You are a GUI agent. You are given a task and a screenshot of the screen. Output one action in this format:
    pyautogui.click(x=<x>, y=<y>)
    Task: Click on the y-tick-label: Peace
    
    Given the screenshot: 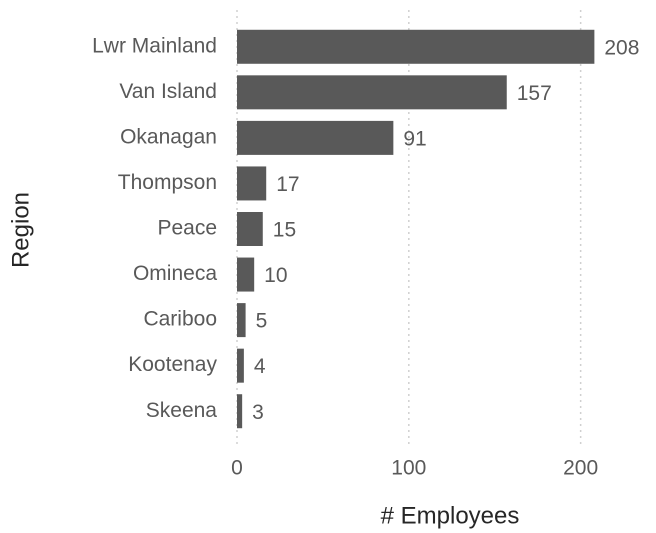 What is the action you would take?
    pyautogui.click(x=187, y=228)
    